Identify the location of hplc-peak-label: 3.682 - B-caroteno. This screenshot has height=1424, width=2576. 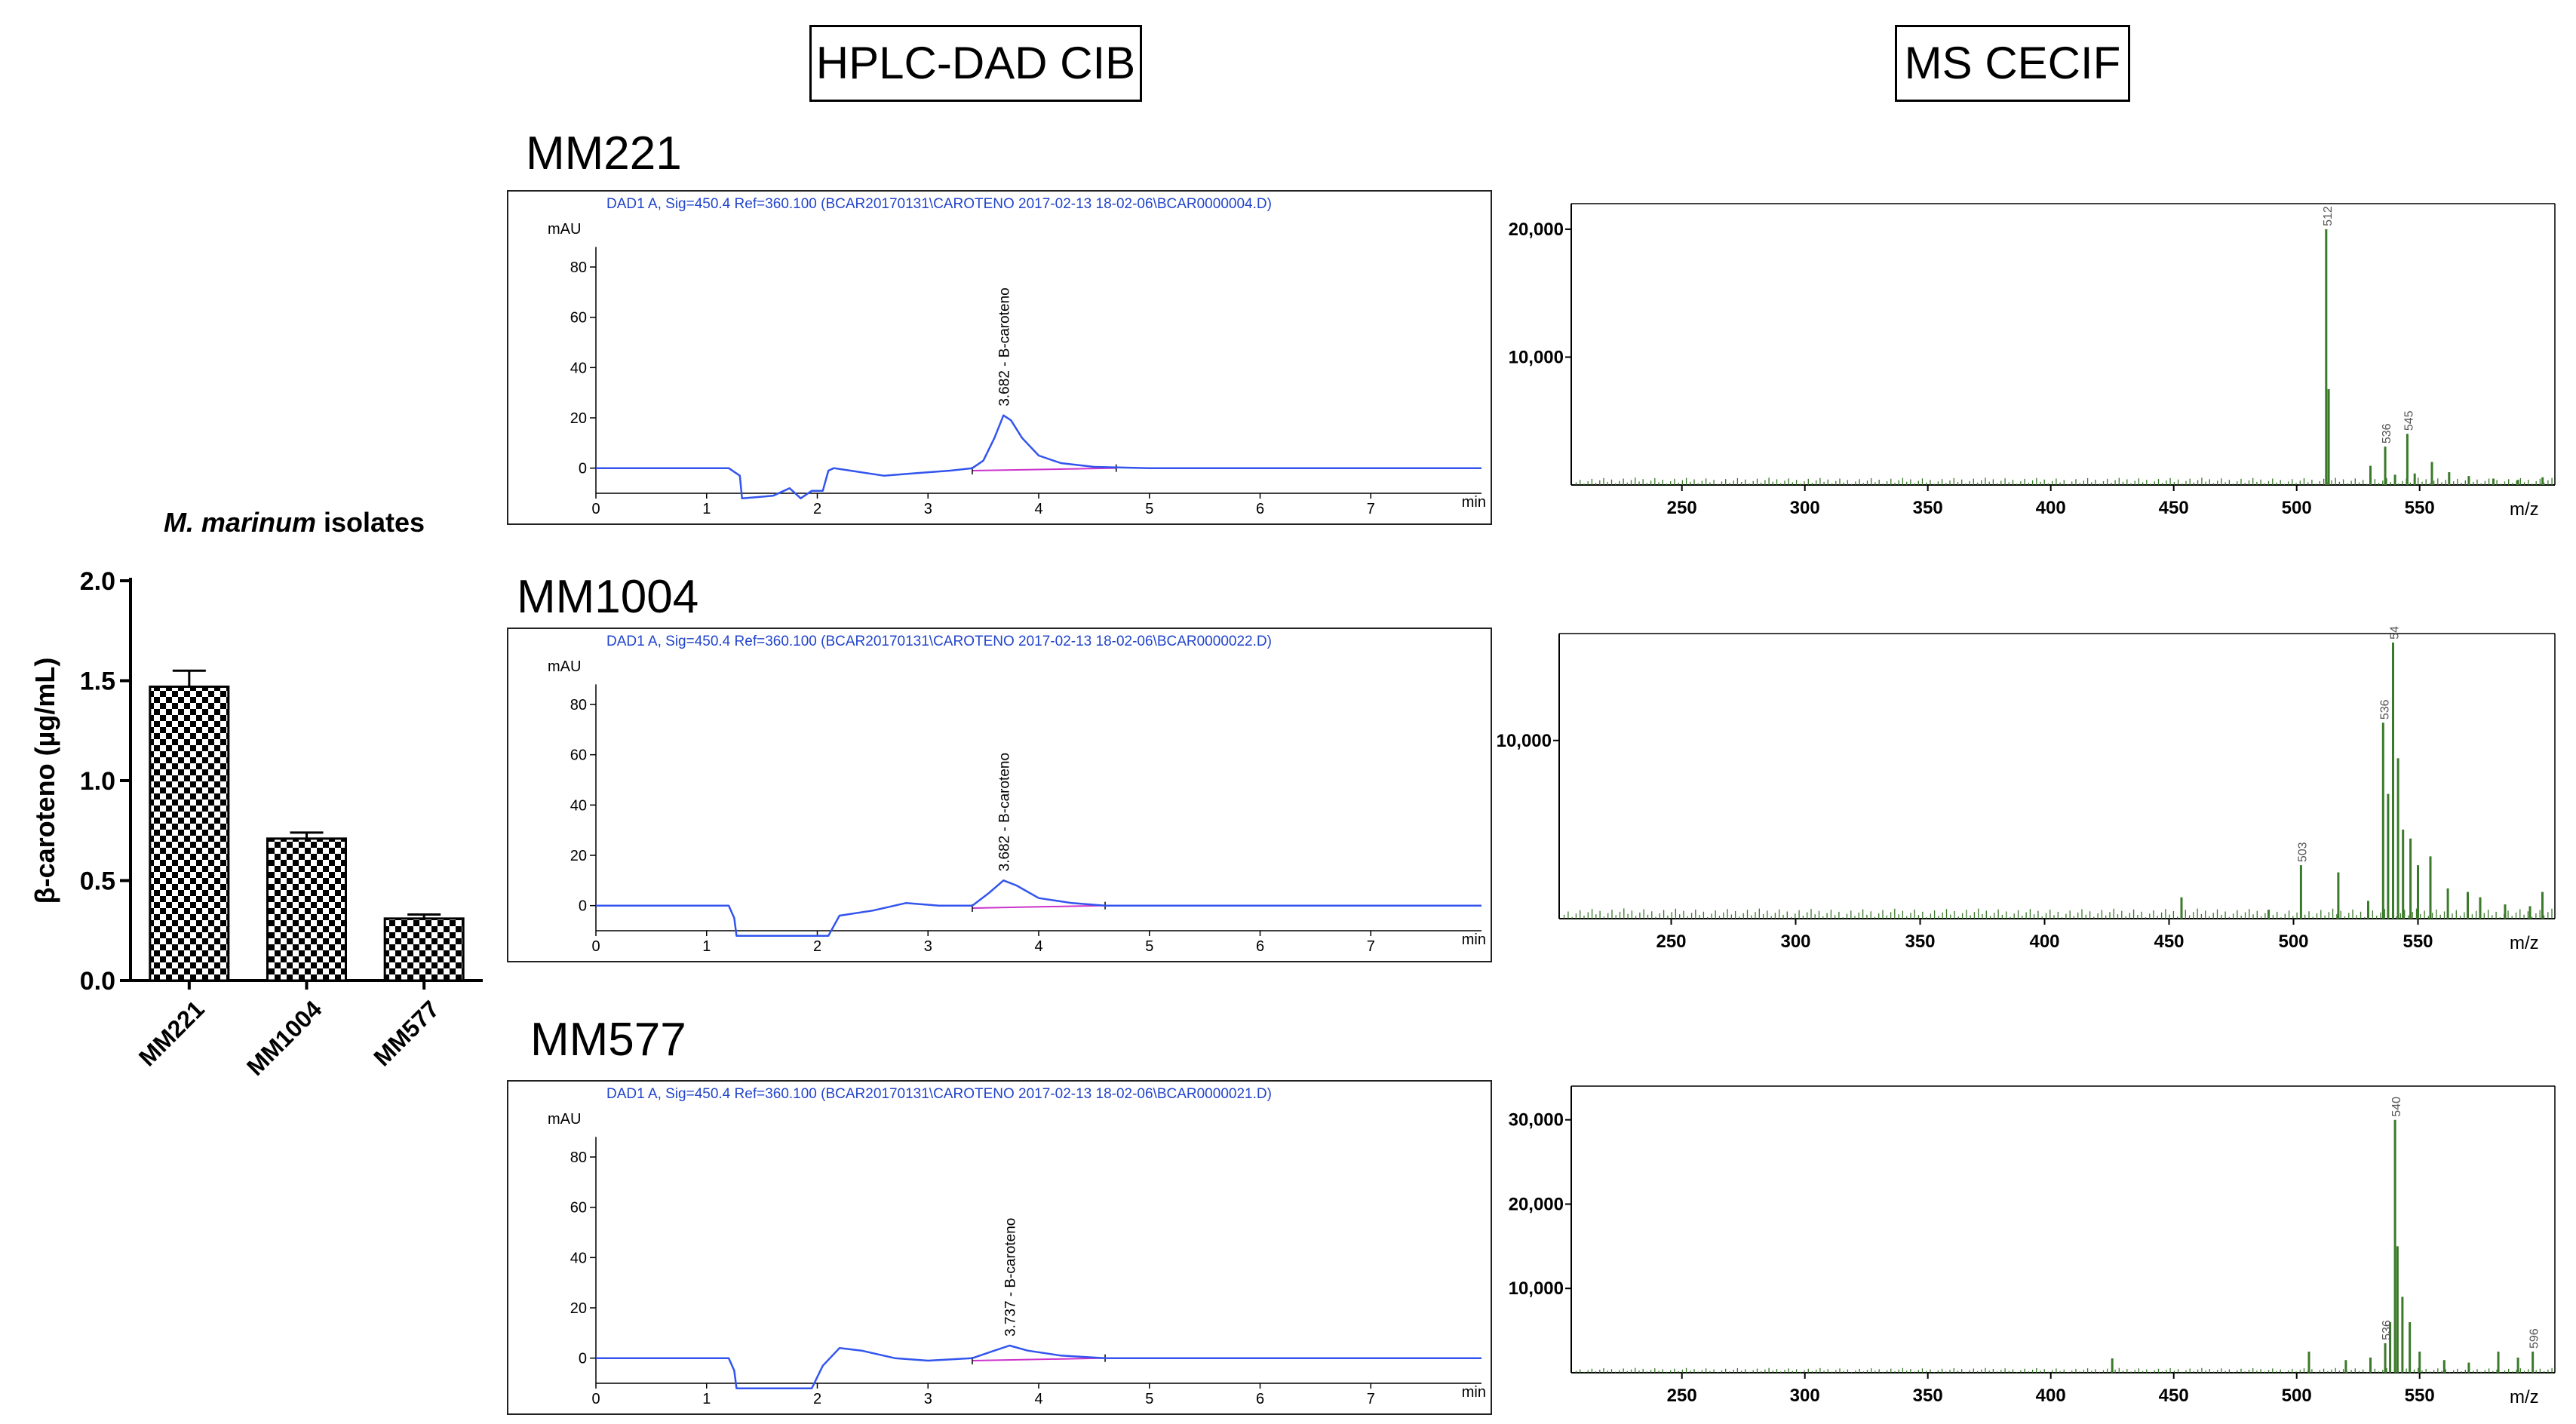
(1004, 346).